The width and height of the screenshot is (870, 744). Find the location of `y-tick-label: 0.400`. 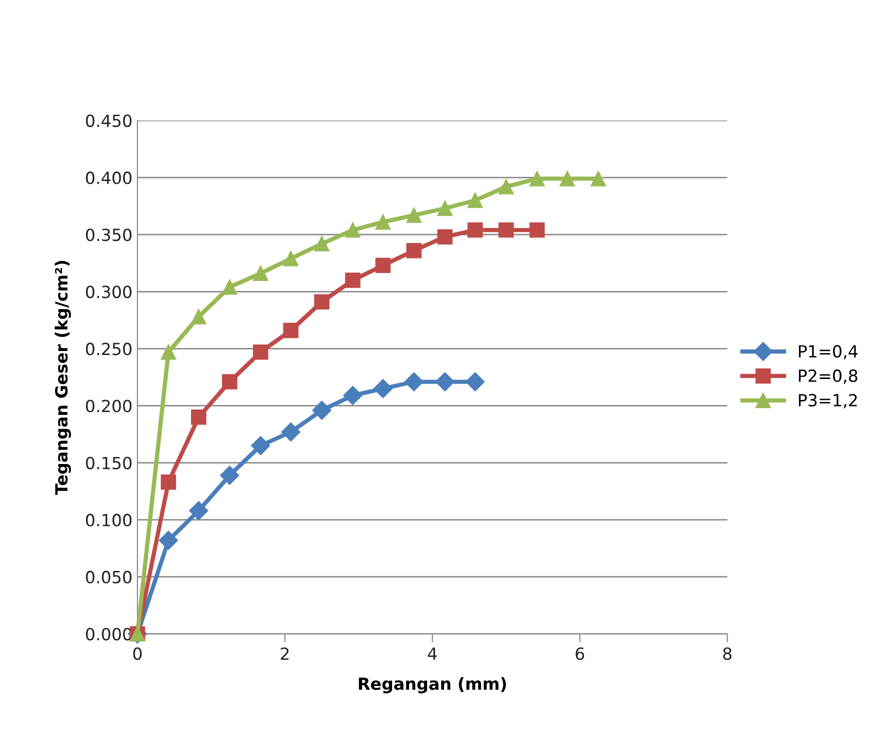

y-tick-label: 0.400 is located at coordinates (109, 178).